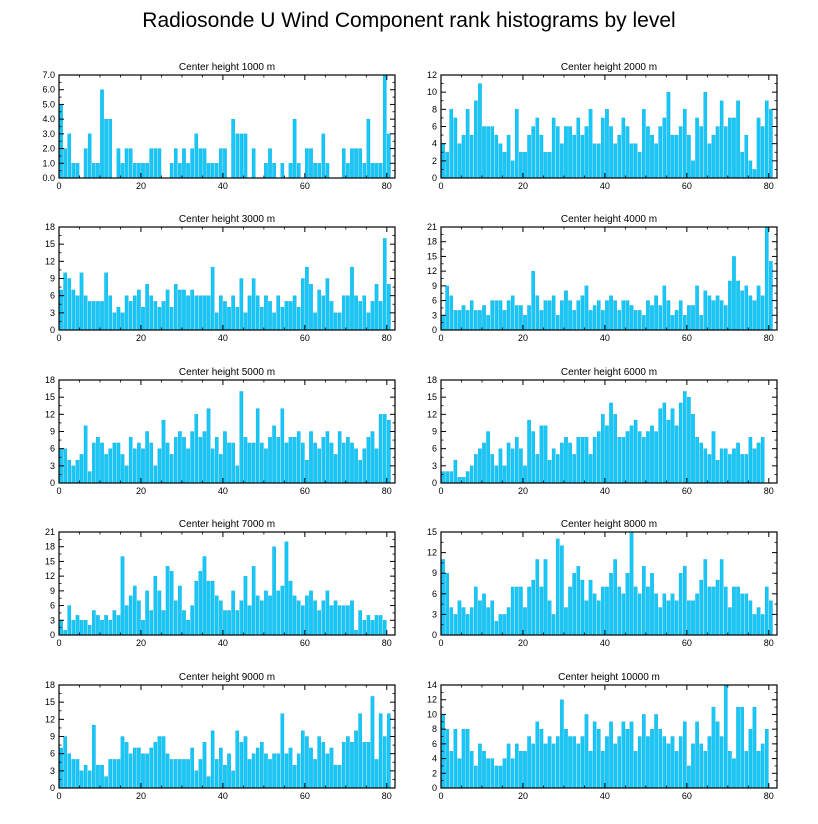 Image resolution: width=818 pixels, height=824 pixels. Describe the element at coordinates (305, 491) in the screenshot. I see `x-tick-label: 60` at that location.